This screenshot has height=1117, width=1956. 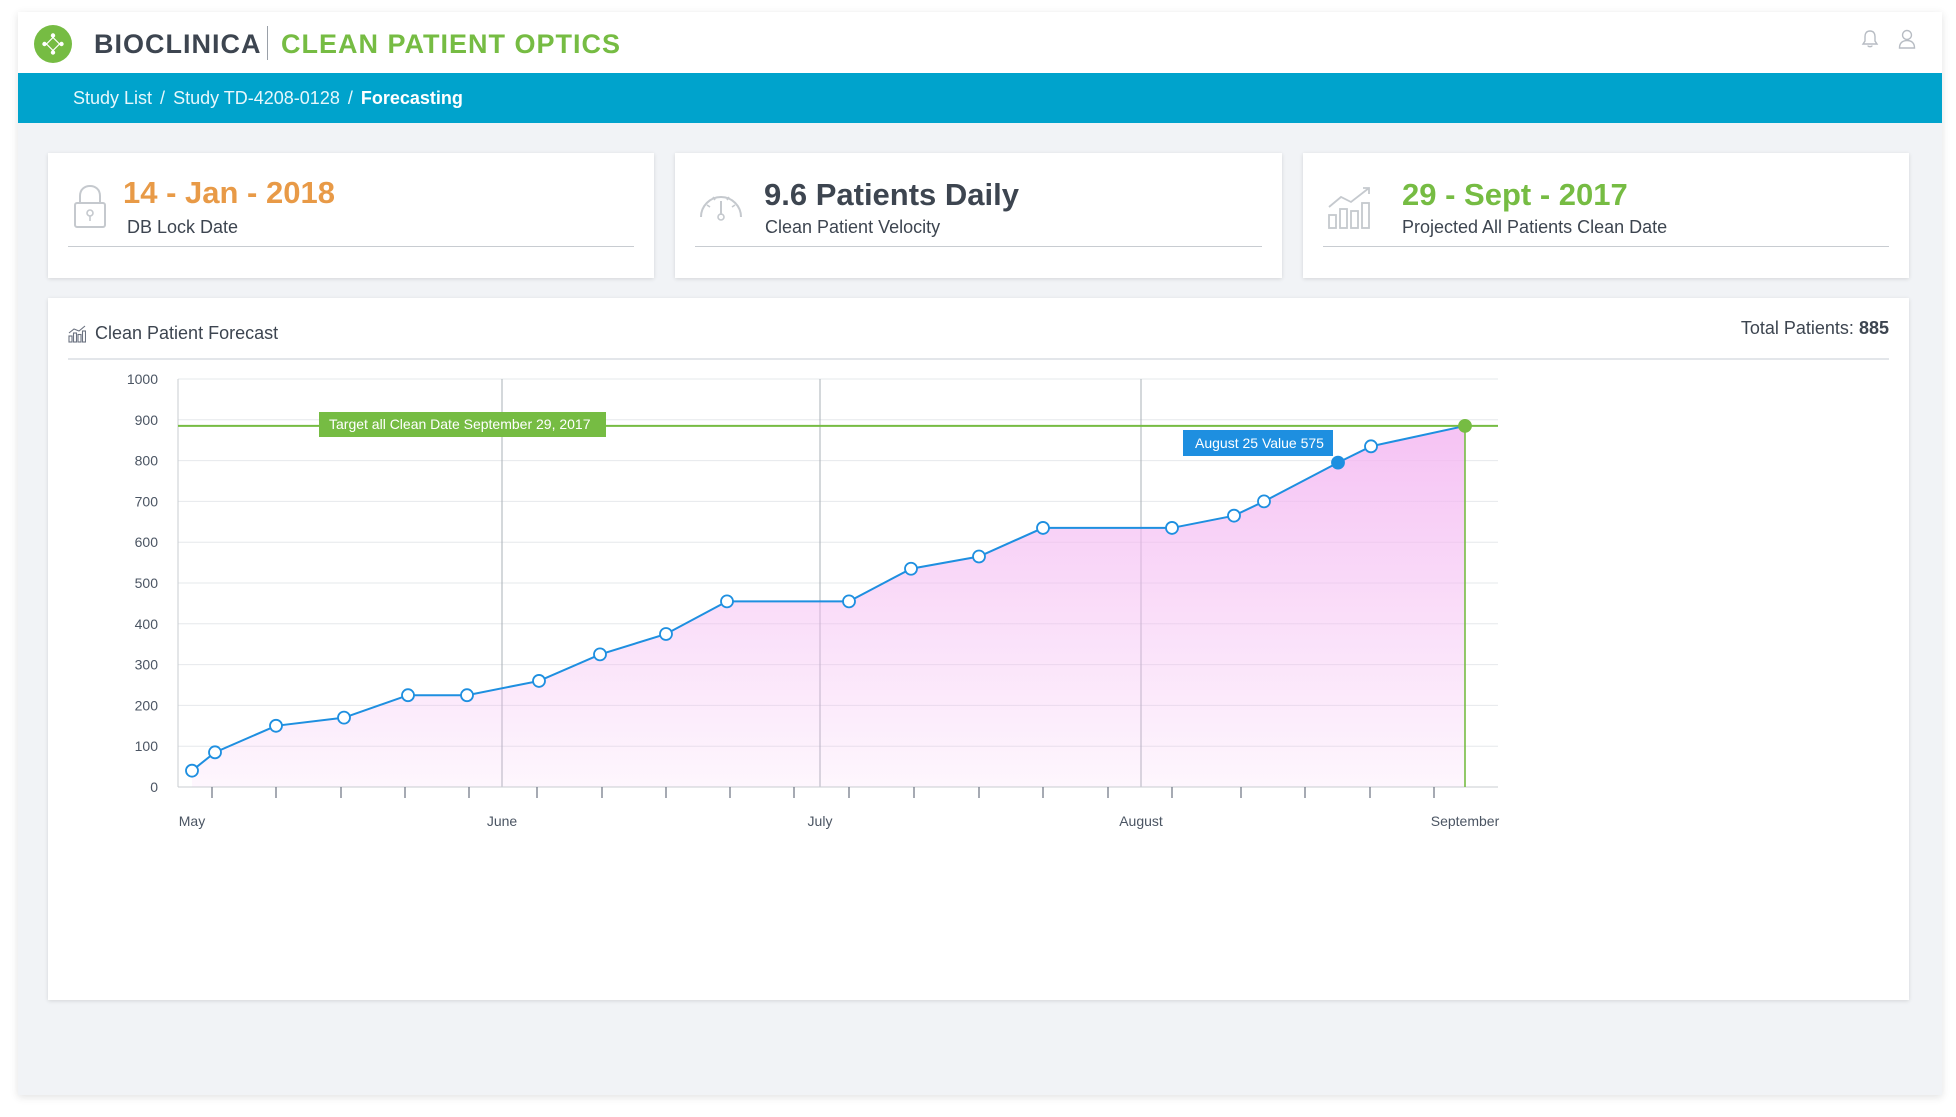 I want to click on y-tick-label: 400, so click(x=147, y=624).